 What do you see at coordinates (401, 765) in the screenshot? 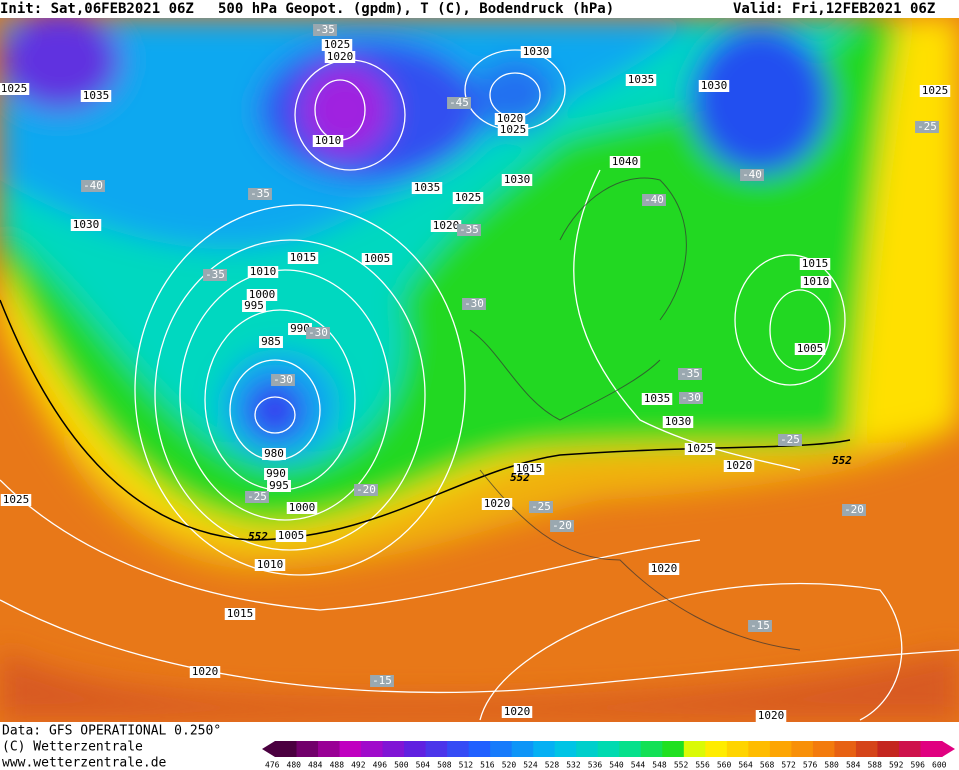
I see `colorbar-label: 500` at bounding box center [401, 765].